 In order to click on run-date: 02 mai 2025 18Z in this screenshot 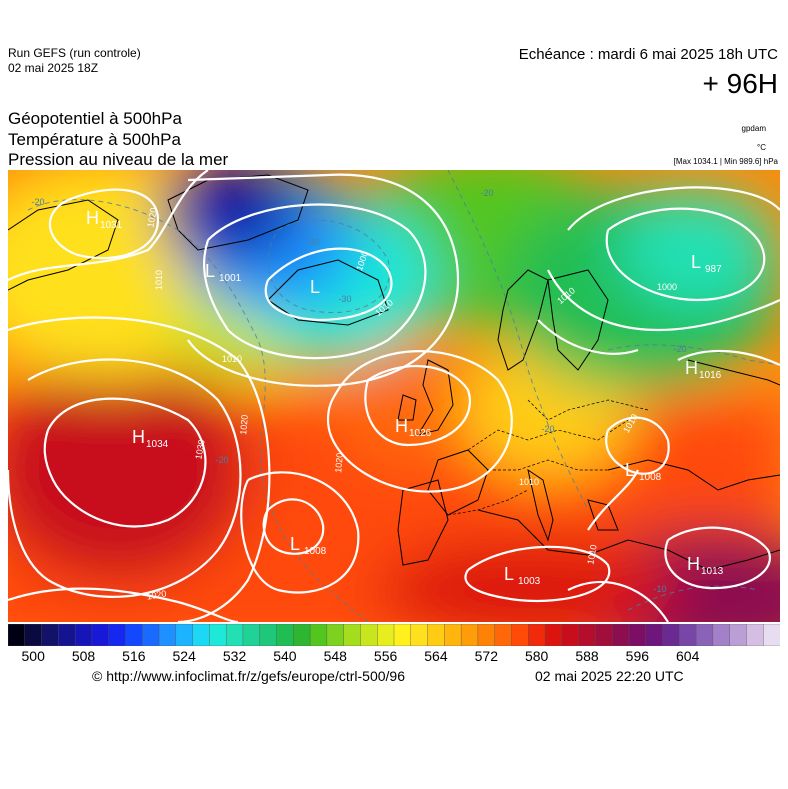, I will do `click(53, 68)`.